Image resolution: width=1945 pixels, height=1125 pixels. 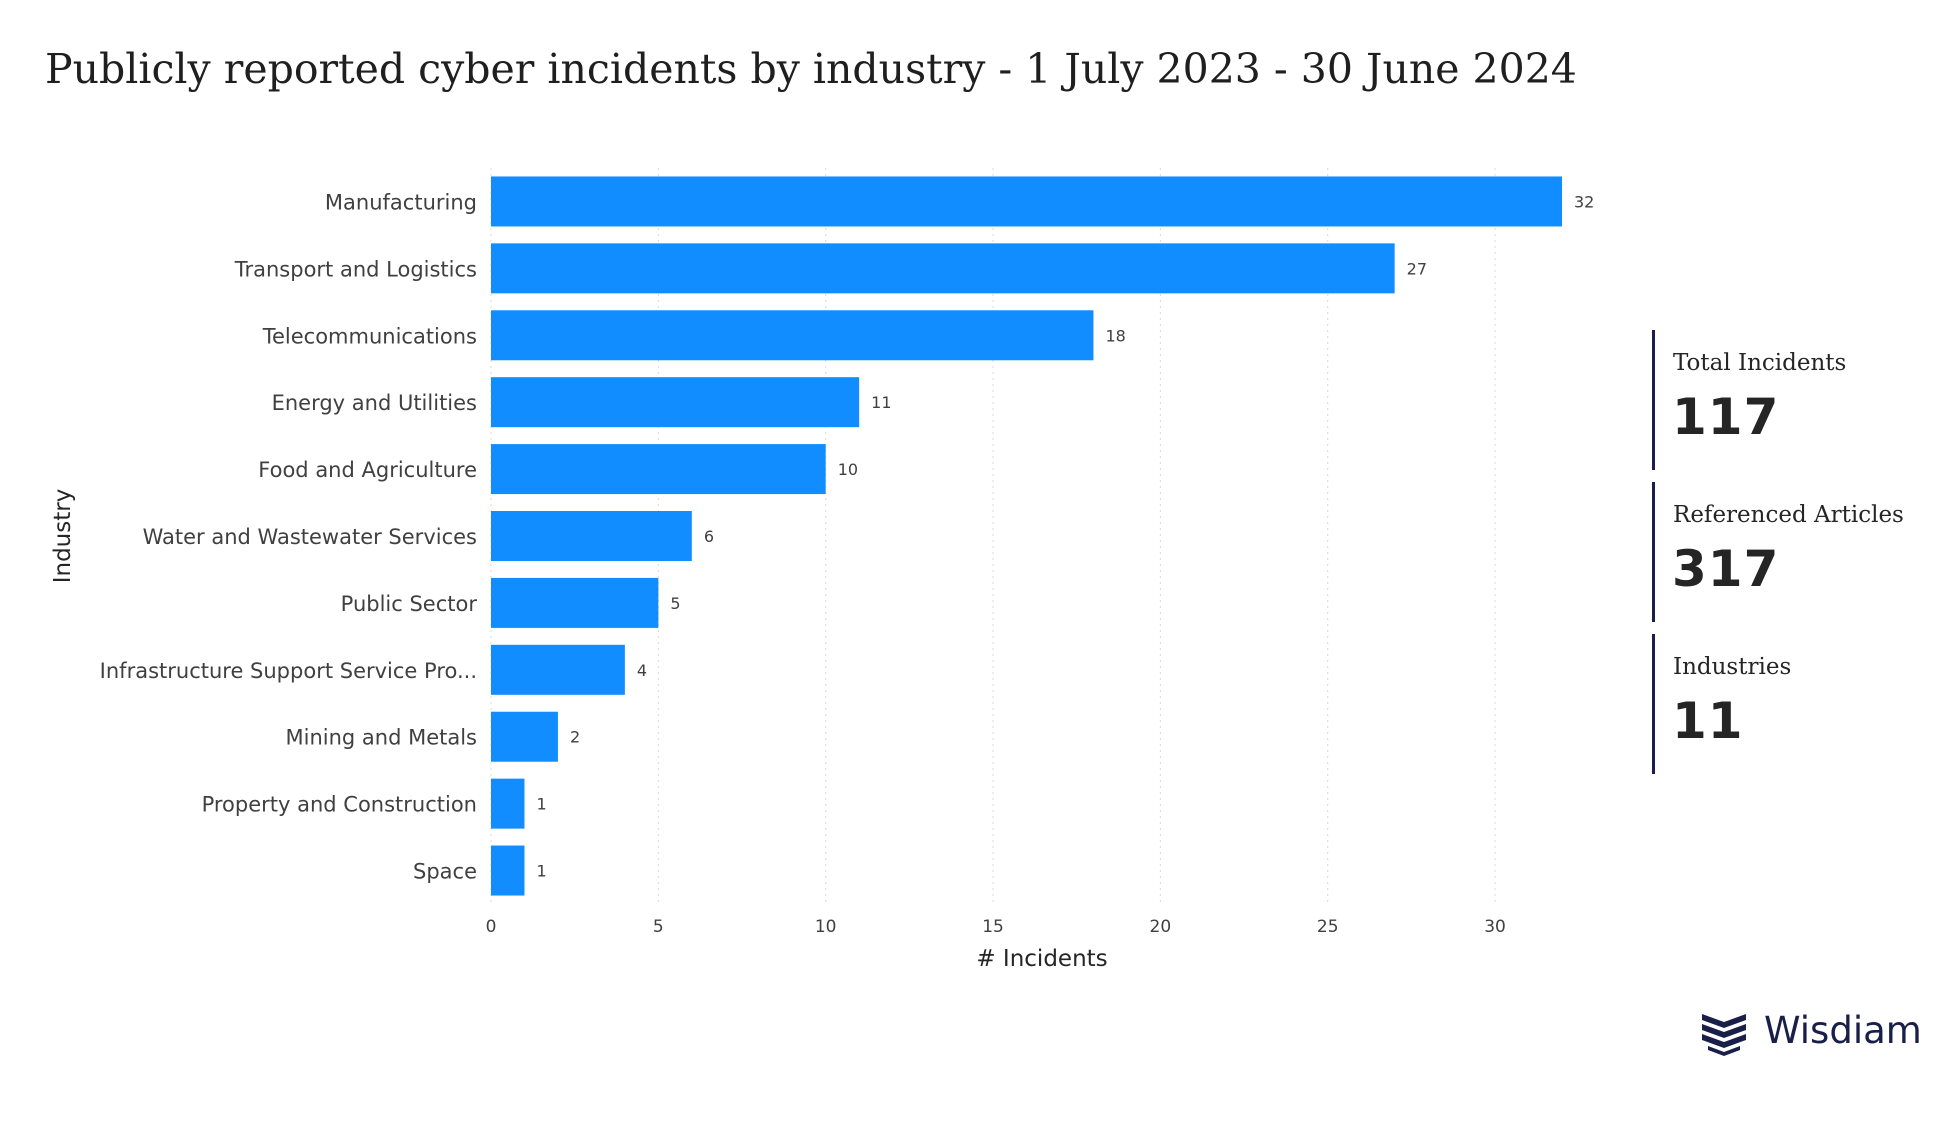 What do you see at coordinates (369, 336) in the screenshot?
I see `y-tick-label: Telecommunications` at bounding box center [369, 336].